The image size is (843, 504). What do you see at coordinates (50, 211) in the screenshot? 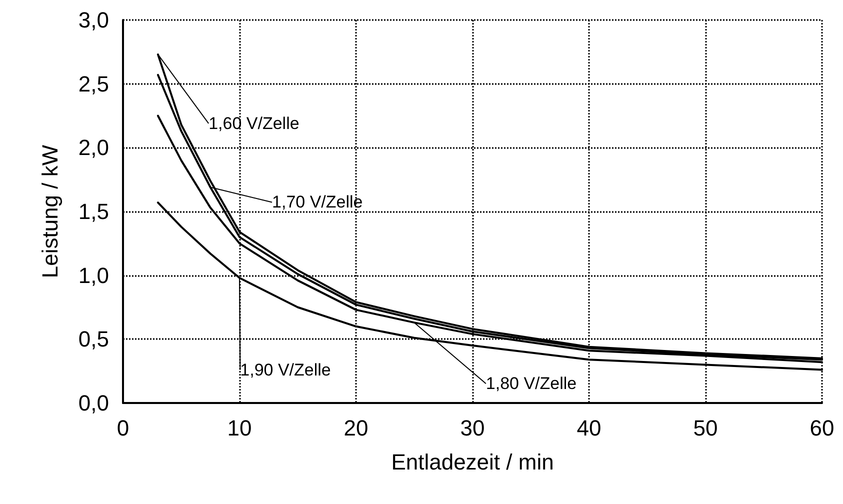
I see `y-axis-title: Leistung / kW` at bounding box center [50, 211].